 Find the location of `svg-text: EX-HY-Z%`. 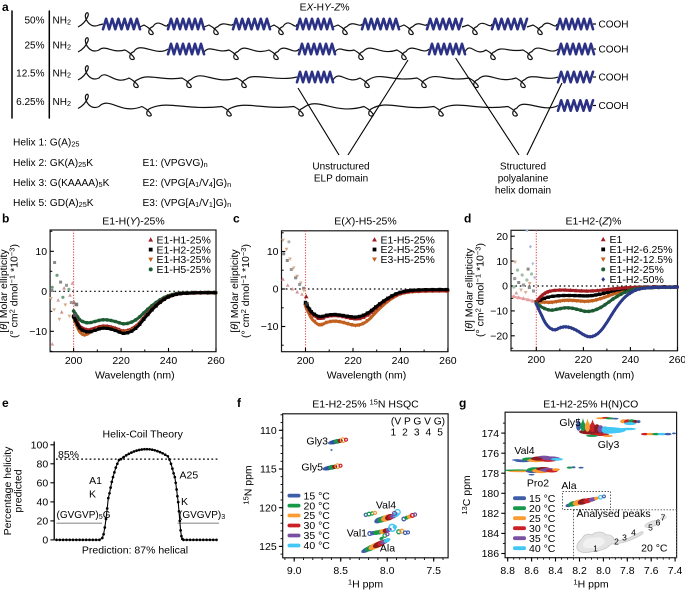

svg-text: EX-HY-Z% is located at coordinates (325, 8).